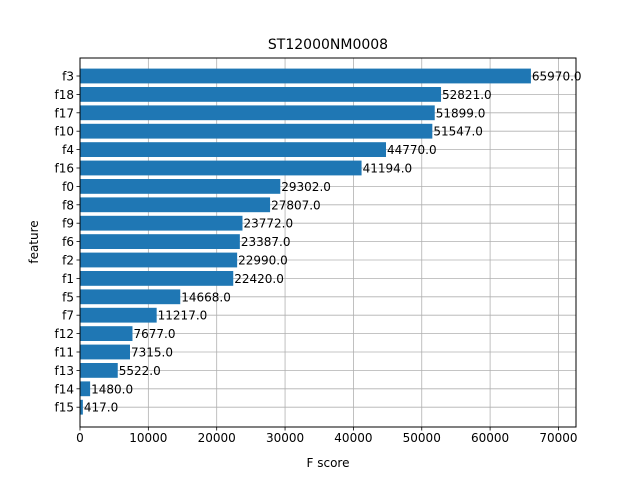 Image resolution: width=640 pixels, height=480 pixels. Describe the element at coordinates (261, 94) in the screenshot. I see `bar-f18` at that location.